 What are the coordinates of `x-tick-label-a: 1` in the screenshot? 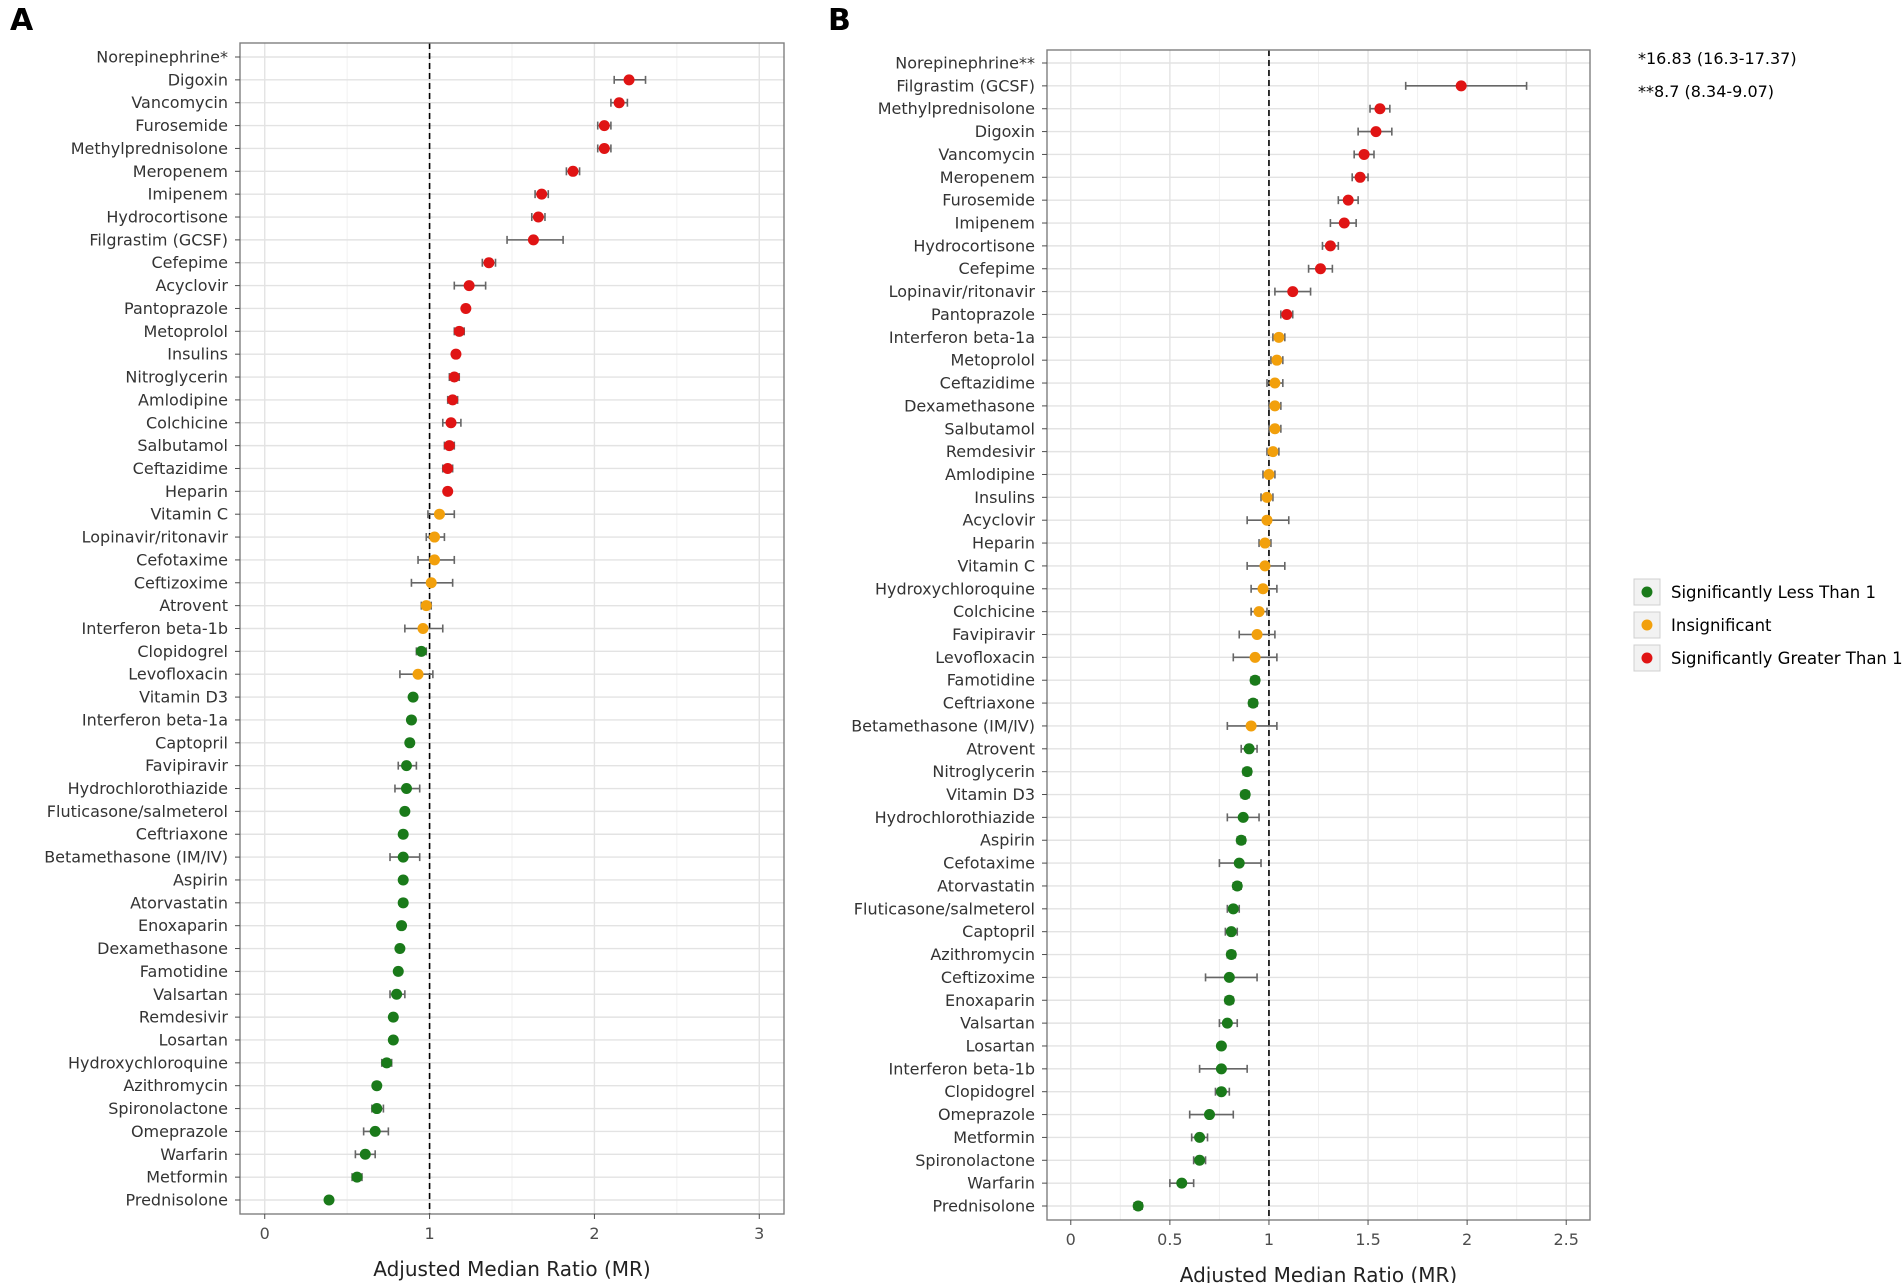 It's located at (429, 1233).